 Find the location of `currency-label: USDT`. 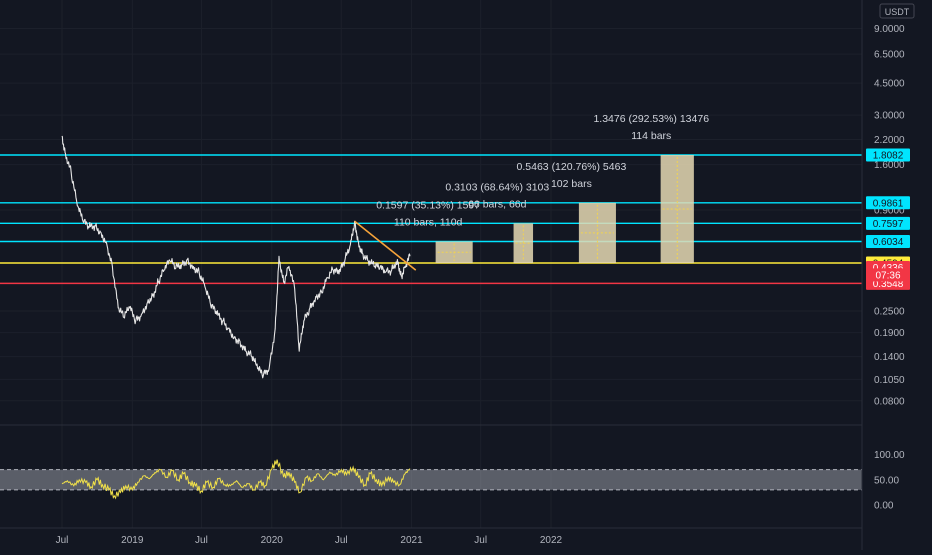

currency-label: USDT is located at coordinates (897, 12).